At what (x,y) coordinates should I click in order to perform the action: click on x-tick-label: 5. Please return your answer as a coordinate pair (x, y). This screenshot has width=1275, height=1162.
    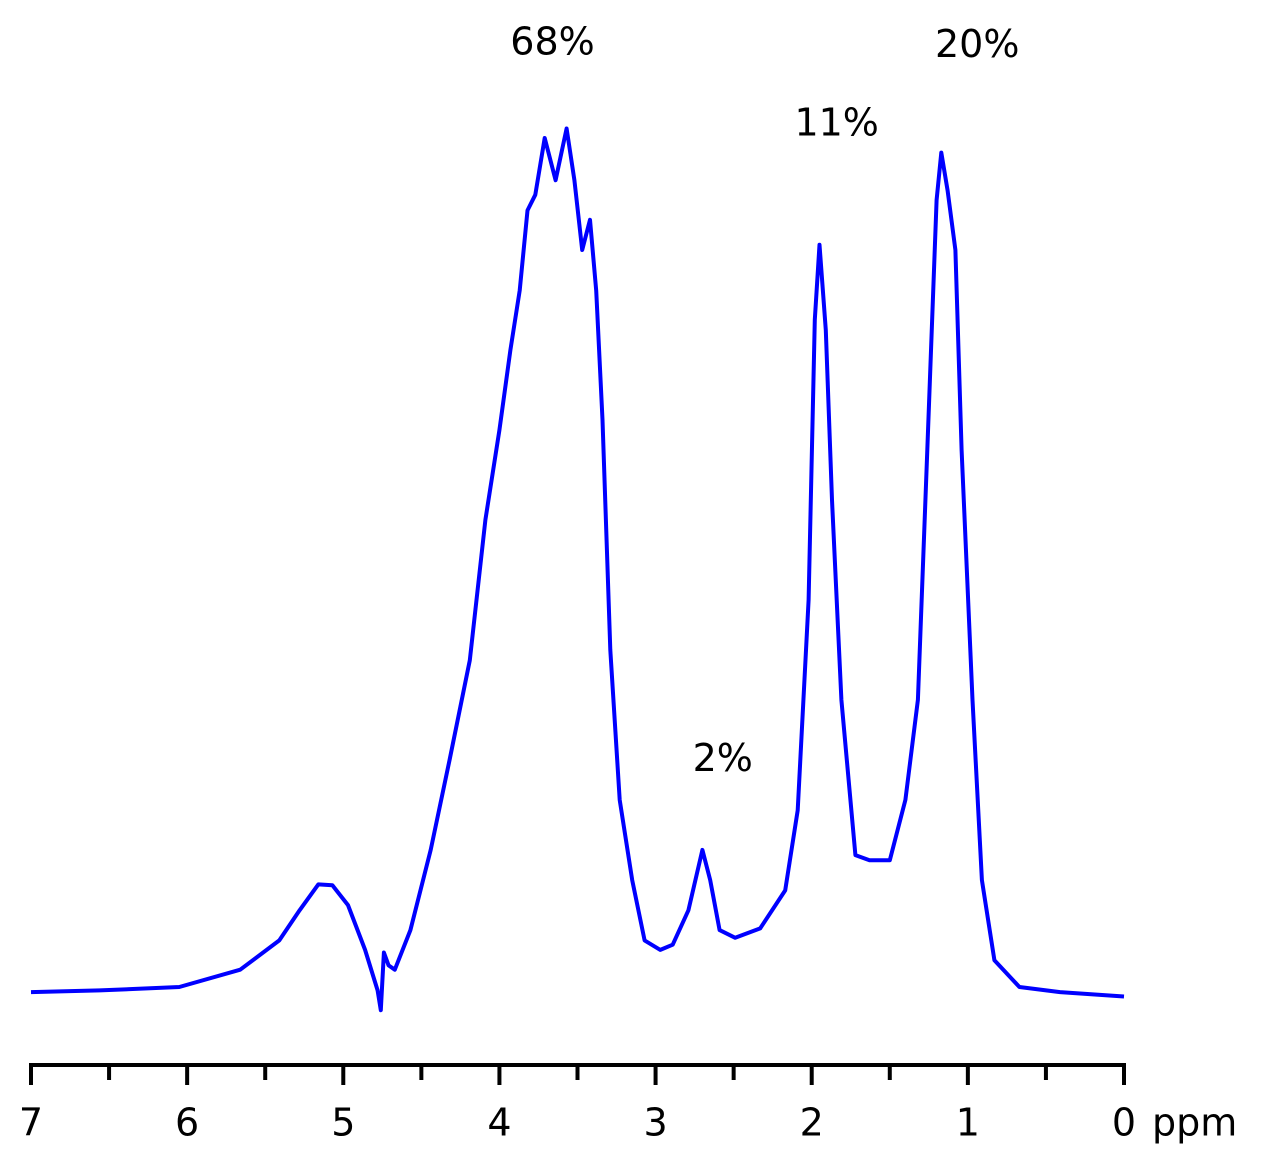
    Looking at the image, I should click on (343, 1123).